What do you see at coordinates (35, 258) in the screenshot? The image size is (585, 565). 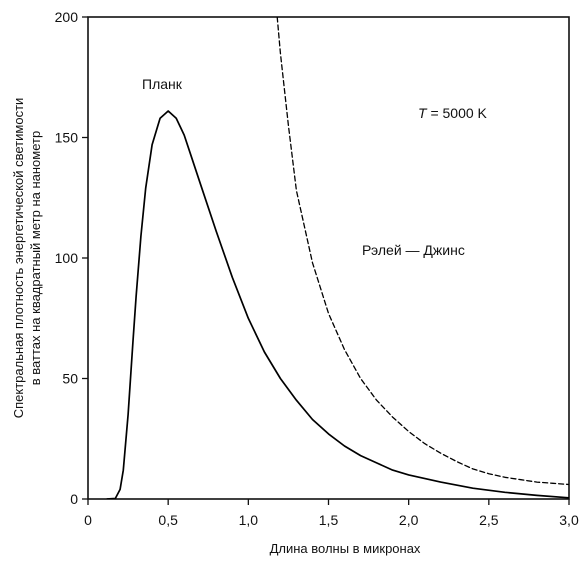 I see `y-axis-title-line-2: в ваттах на квадратный метр на нанометр` at bounding box center [35, 258].